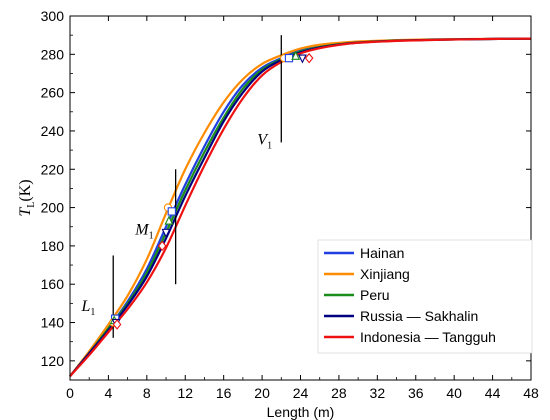 This screenshot has height=420, width=550. I want to click on x-tick-label: 8, so click(147, 393).